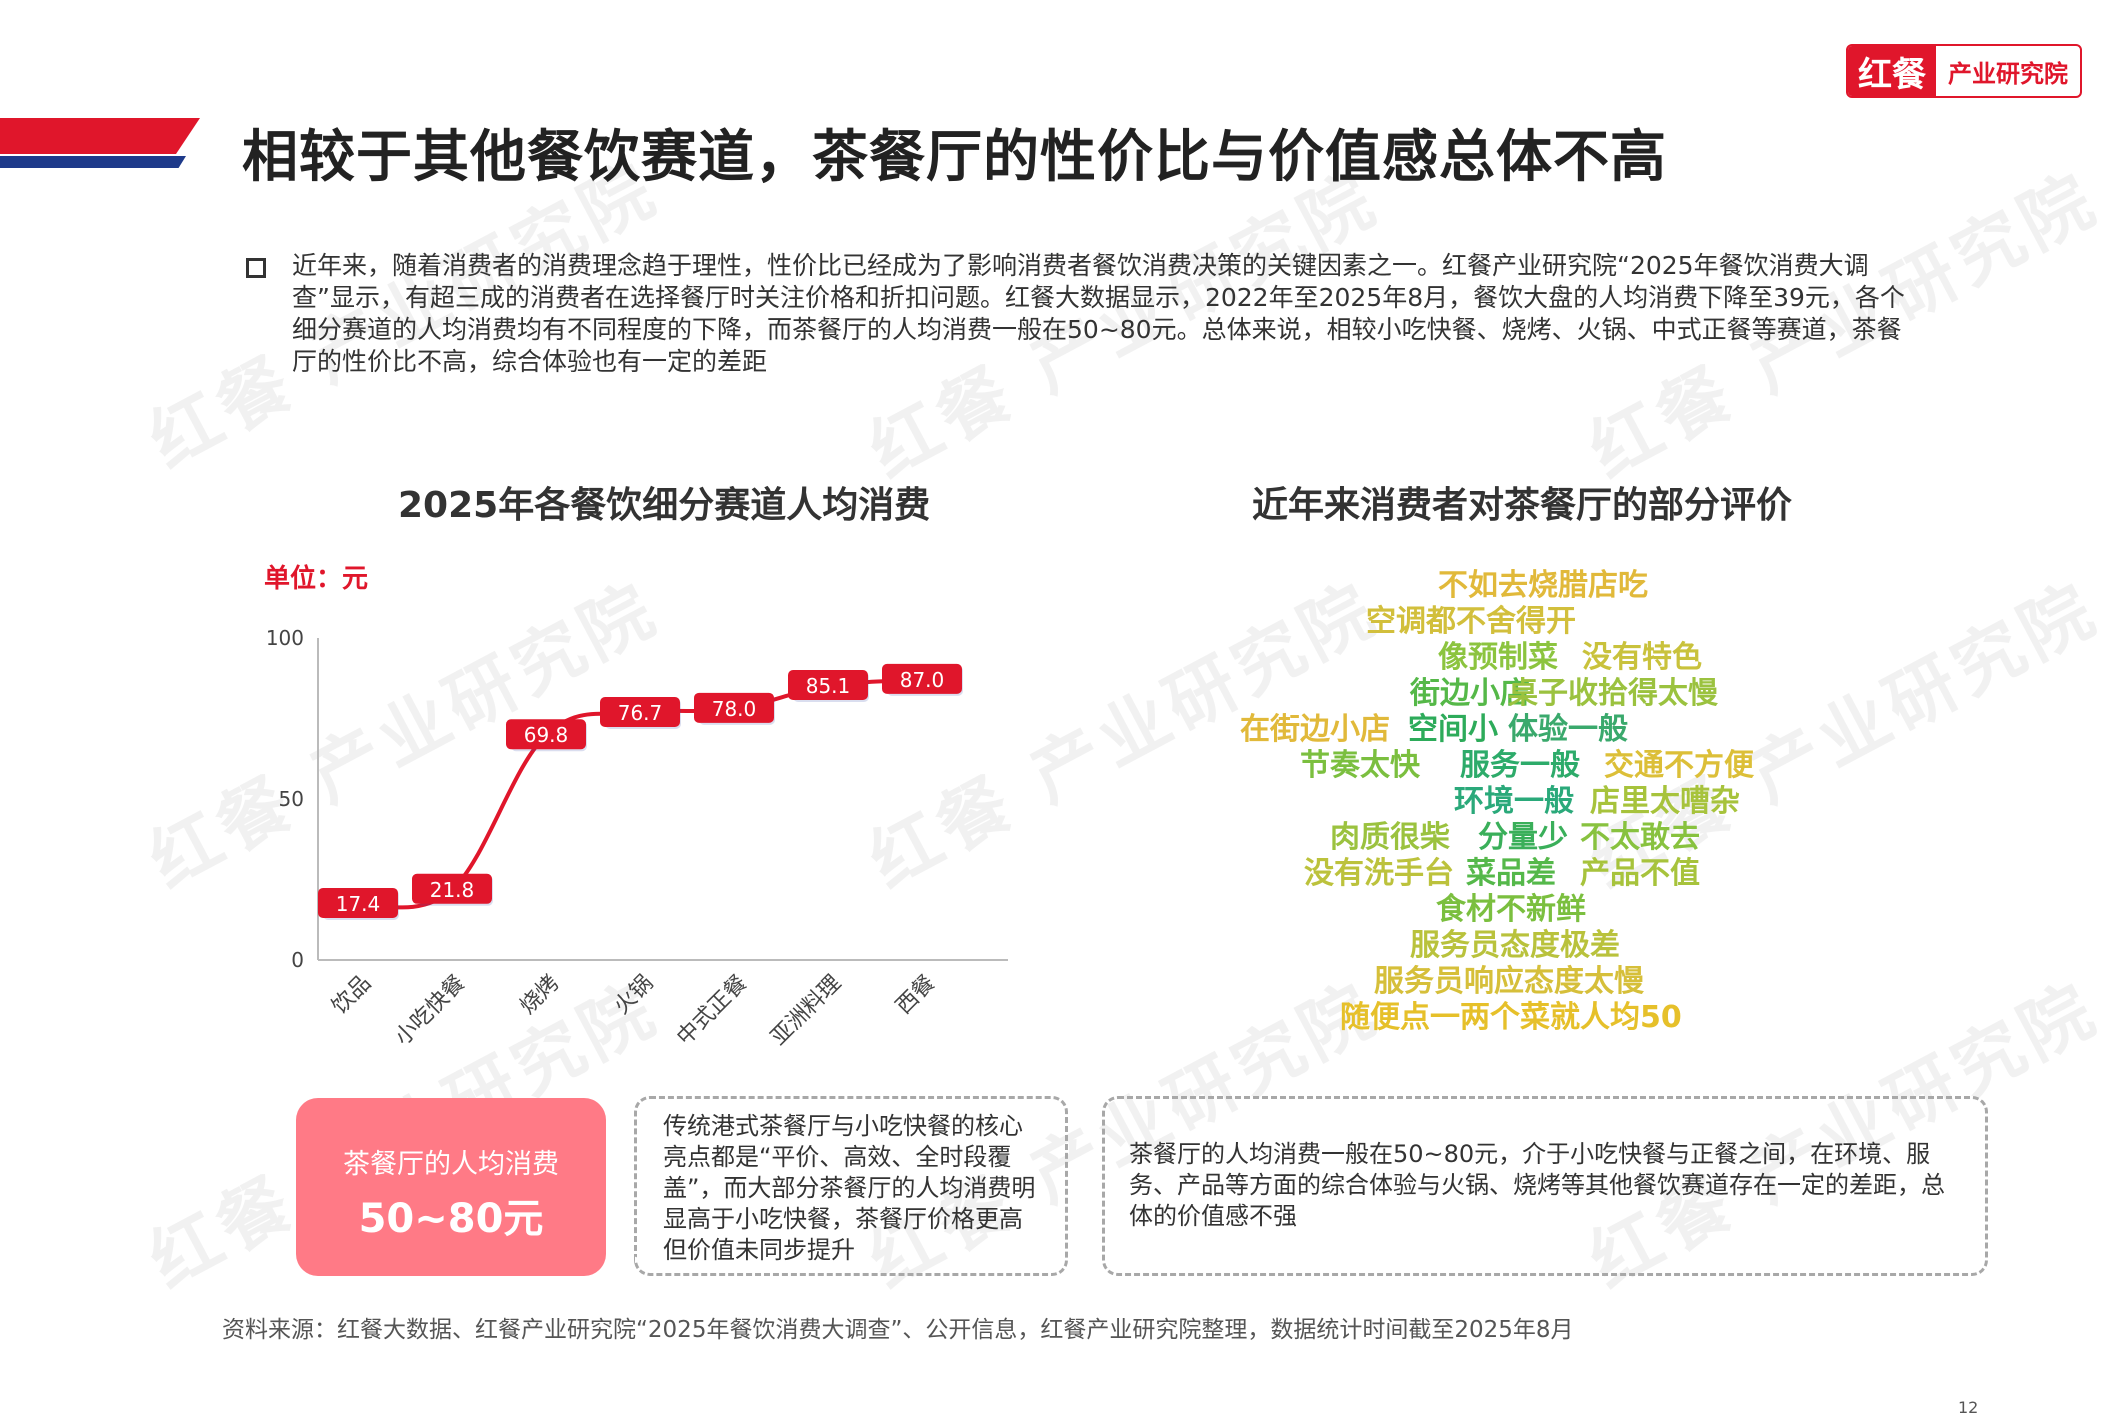 This screenshot has height=1418, width=2126. I want to click on y-tick-label: 100, so click(285, 638).